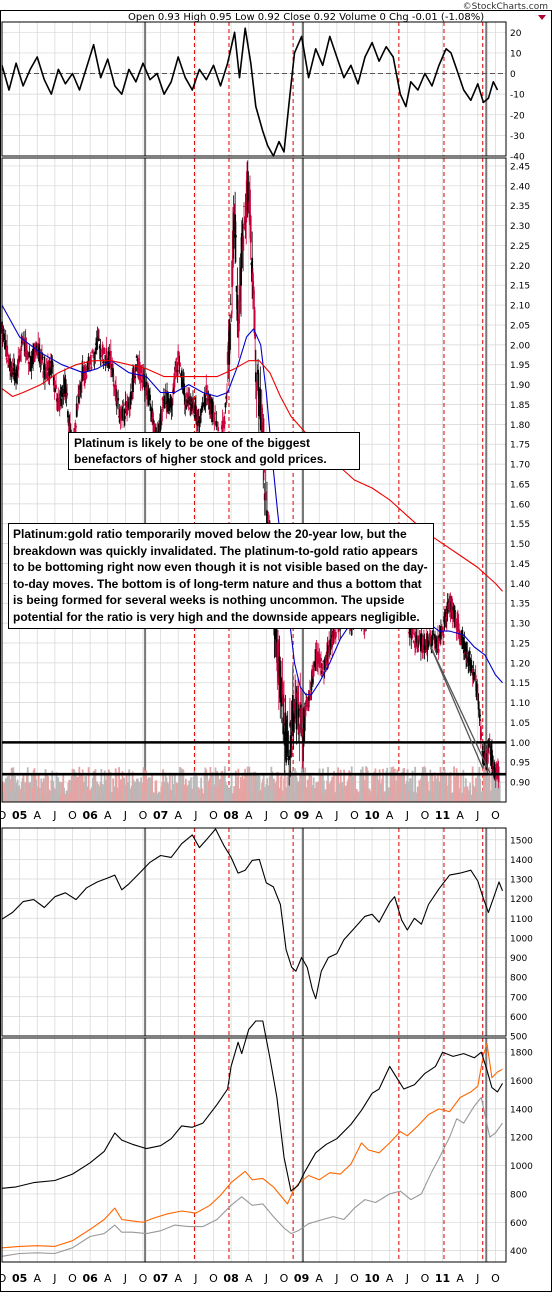 The height and width of the screenshot is (1297, 552). Describe the element at coordinates (516, 34) in the screenshot. I see `y-tick-label: 20` at that location.